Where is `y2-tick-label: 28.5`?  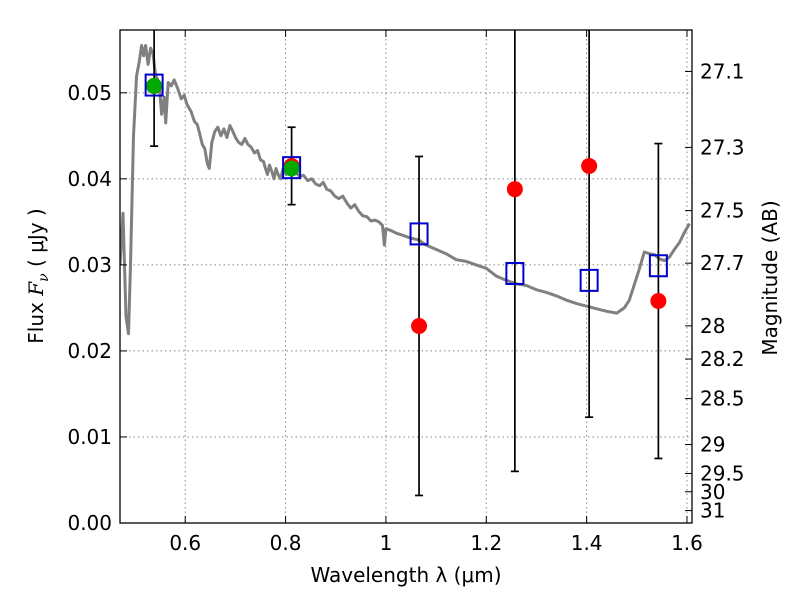
y2-tick-label: 28.5 is located at coordinates (722, 399).